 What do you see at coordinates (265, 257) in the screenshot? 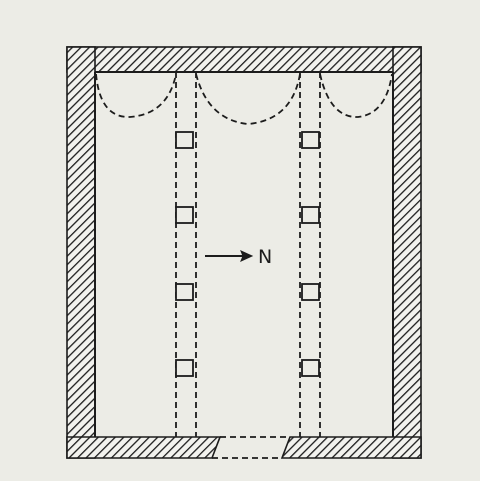
I see `north-label: N` at bounding box center [265, 257].